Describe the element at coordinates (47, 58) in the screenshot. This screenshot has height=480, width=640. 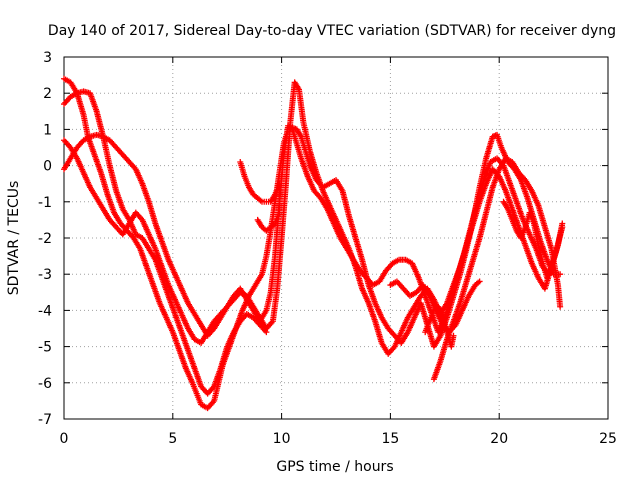
I see `y-tick-label: 3` at that location.